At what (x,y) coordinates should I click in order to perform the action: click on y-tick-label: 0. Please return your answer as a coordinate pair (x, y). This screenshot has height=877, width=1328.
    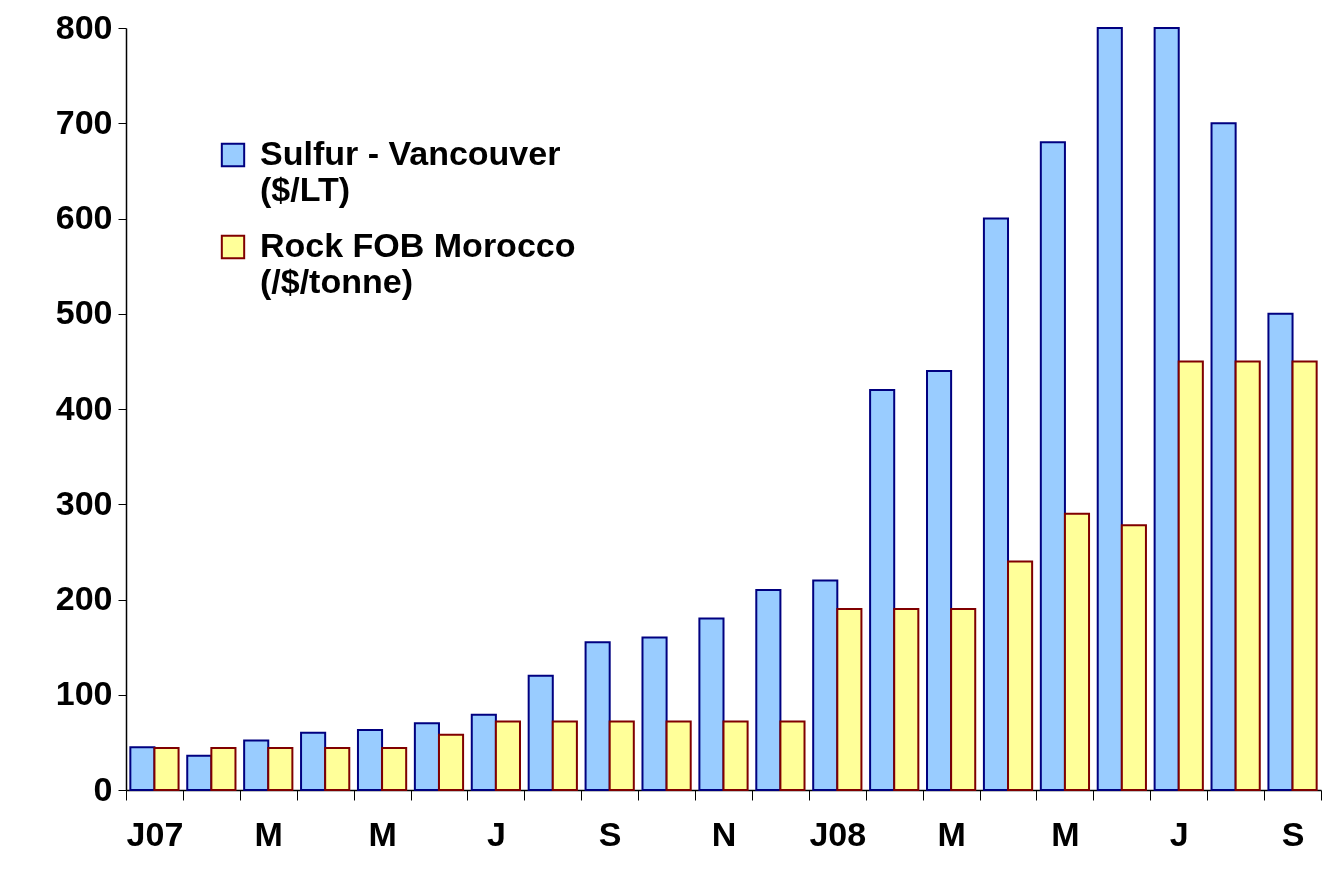
    Looking at the image, I should click on (103, 788).